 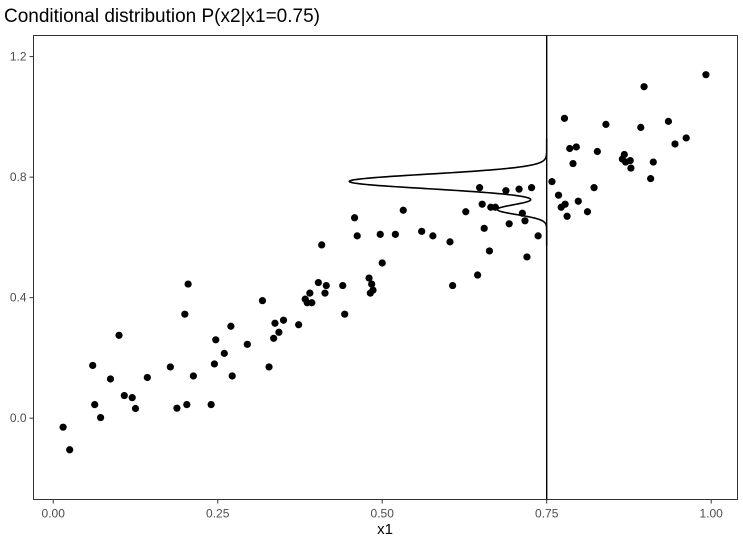 I want to click on y-axis: 0.0 0.4 0.8 1.2, so click(x=22, y=237).